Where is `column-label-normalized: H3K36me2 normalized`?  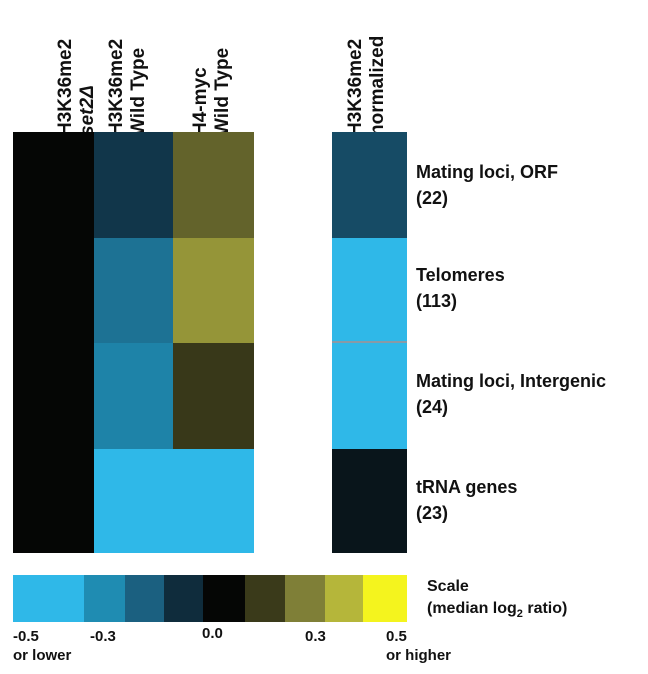
column-label-normalized: H3K36me2 normalized is located at coordinates (366, 85).